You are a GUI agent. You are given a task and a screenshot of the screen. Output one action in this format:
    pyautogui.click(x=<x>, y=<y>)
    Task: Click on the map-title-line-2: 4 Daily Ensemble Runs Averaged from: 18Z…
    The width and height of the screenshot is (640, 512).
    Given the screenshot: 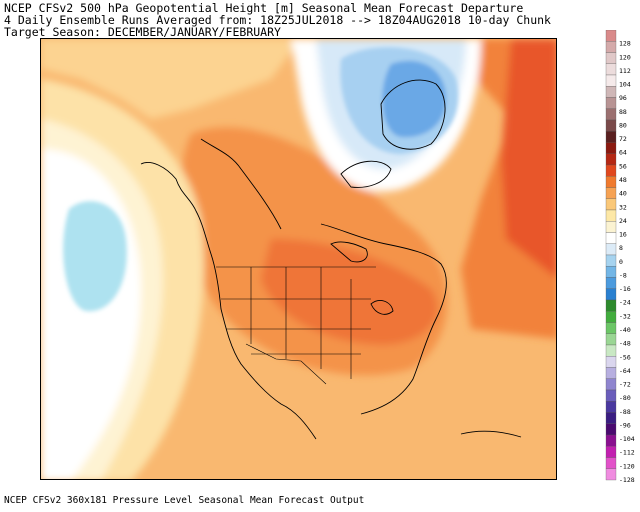 What is the action you would take?
    pyautogui.click(x=277, y=20)
    